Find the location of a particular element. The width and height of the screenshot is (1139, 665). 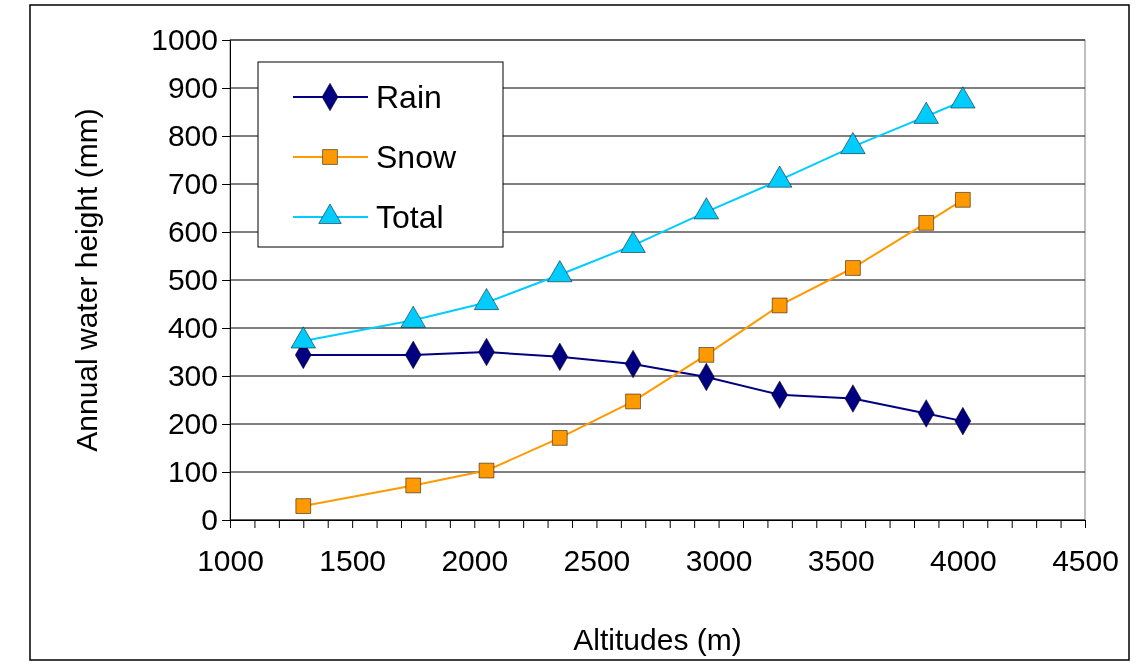

y-tick-label: 200 is located at coordinates (192, 424).